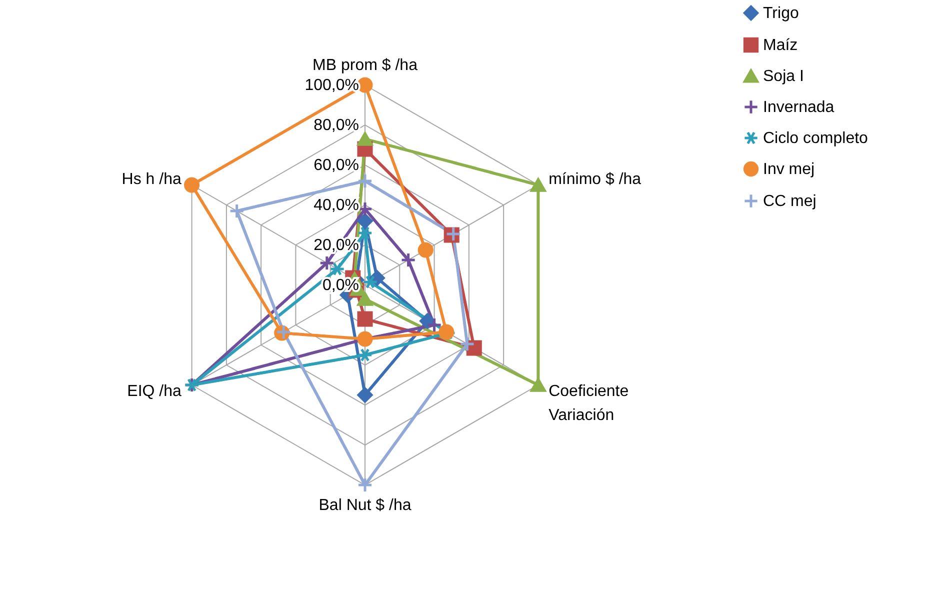 The width and height of the screenshot is (952, 610). I want to click on spoke-label: EIQ /ha, so click(154, 391).